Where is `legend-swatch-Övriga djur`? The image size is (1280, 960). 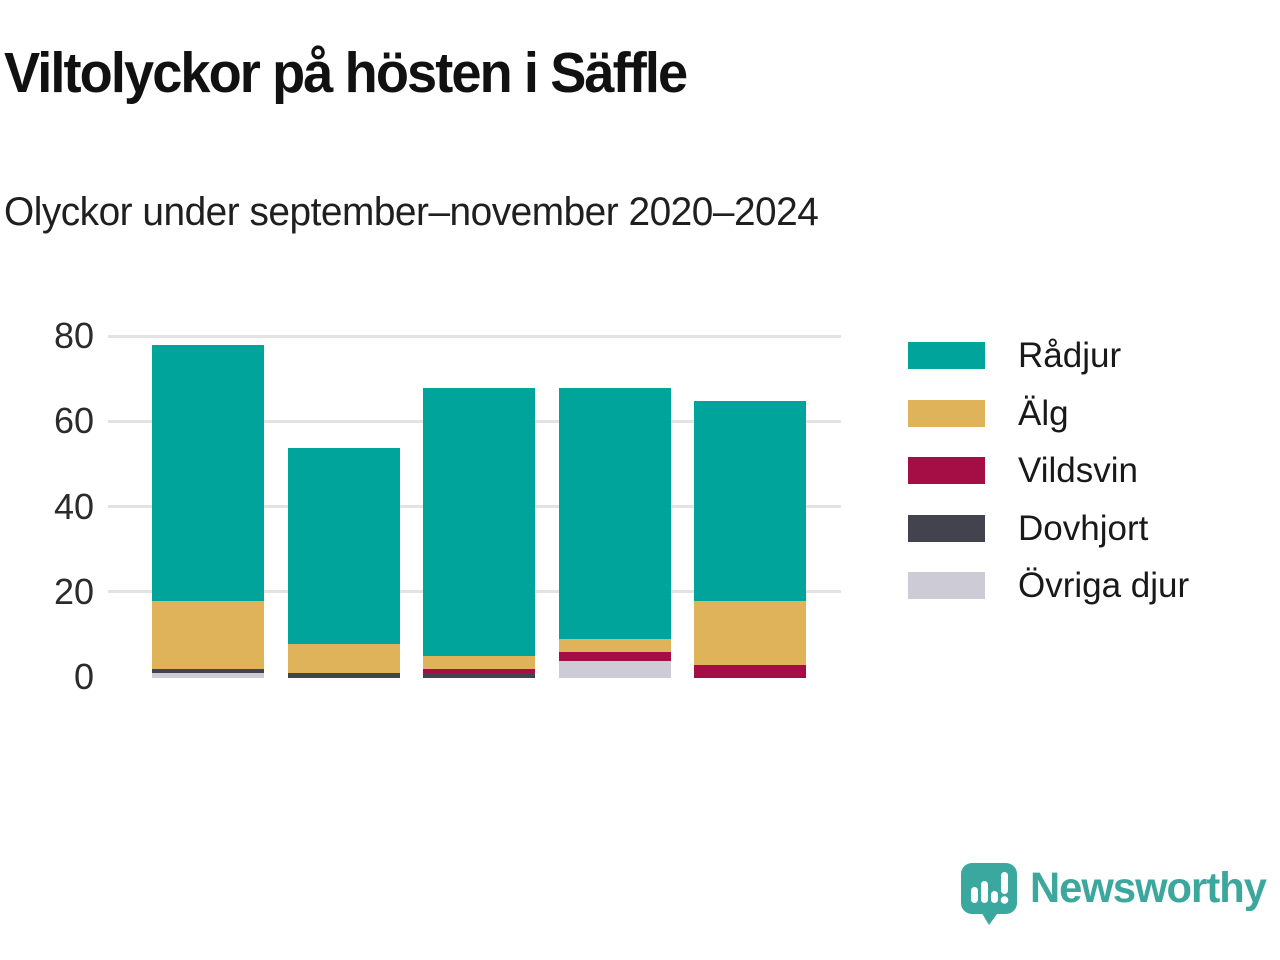 legend-swatch-Övriga djur is located at coordinates (946, 585).